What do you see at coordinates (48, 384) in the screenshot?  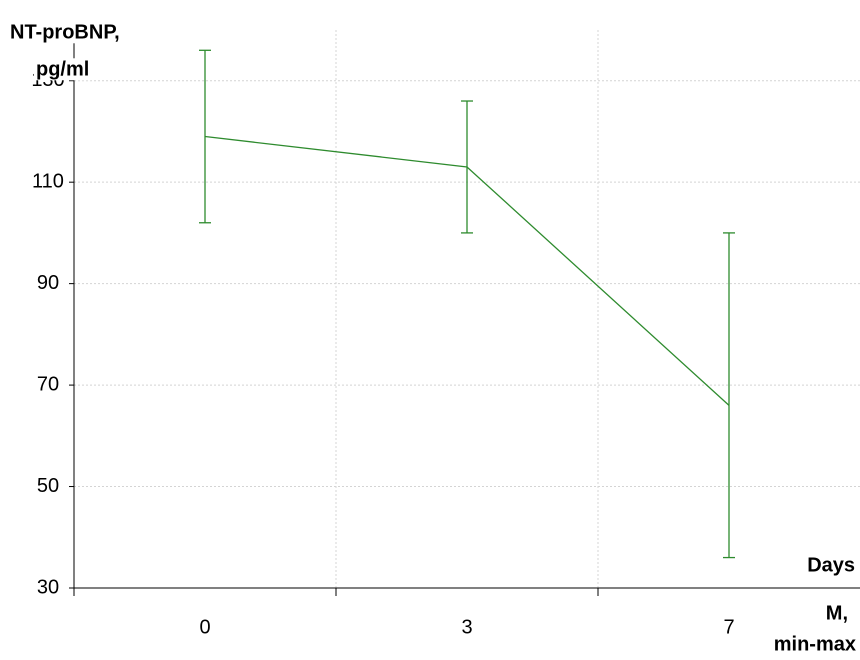 I see `y-tick-label: 70` at bounding box center [48, 384].